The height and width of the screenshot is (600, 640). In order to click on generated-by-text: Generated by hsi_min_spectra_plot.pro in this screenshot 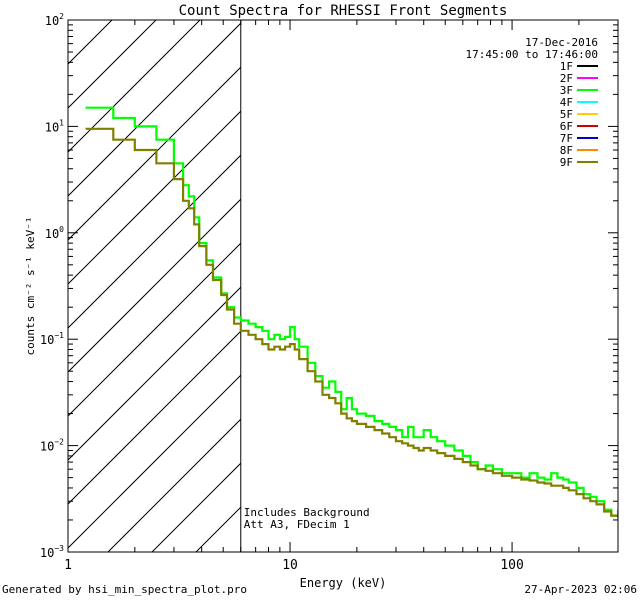, I will do `click(125, 589)`.